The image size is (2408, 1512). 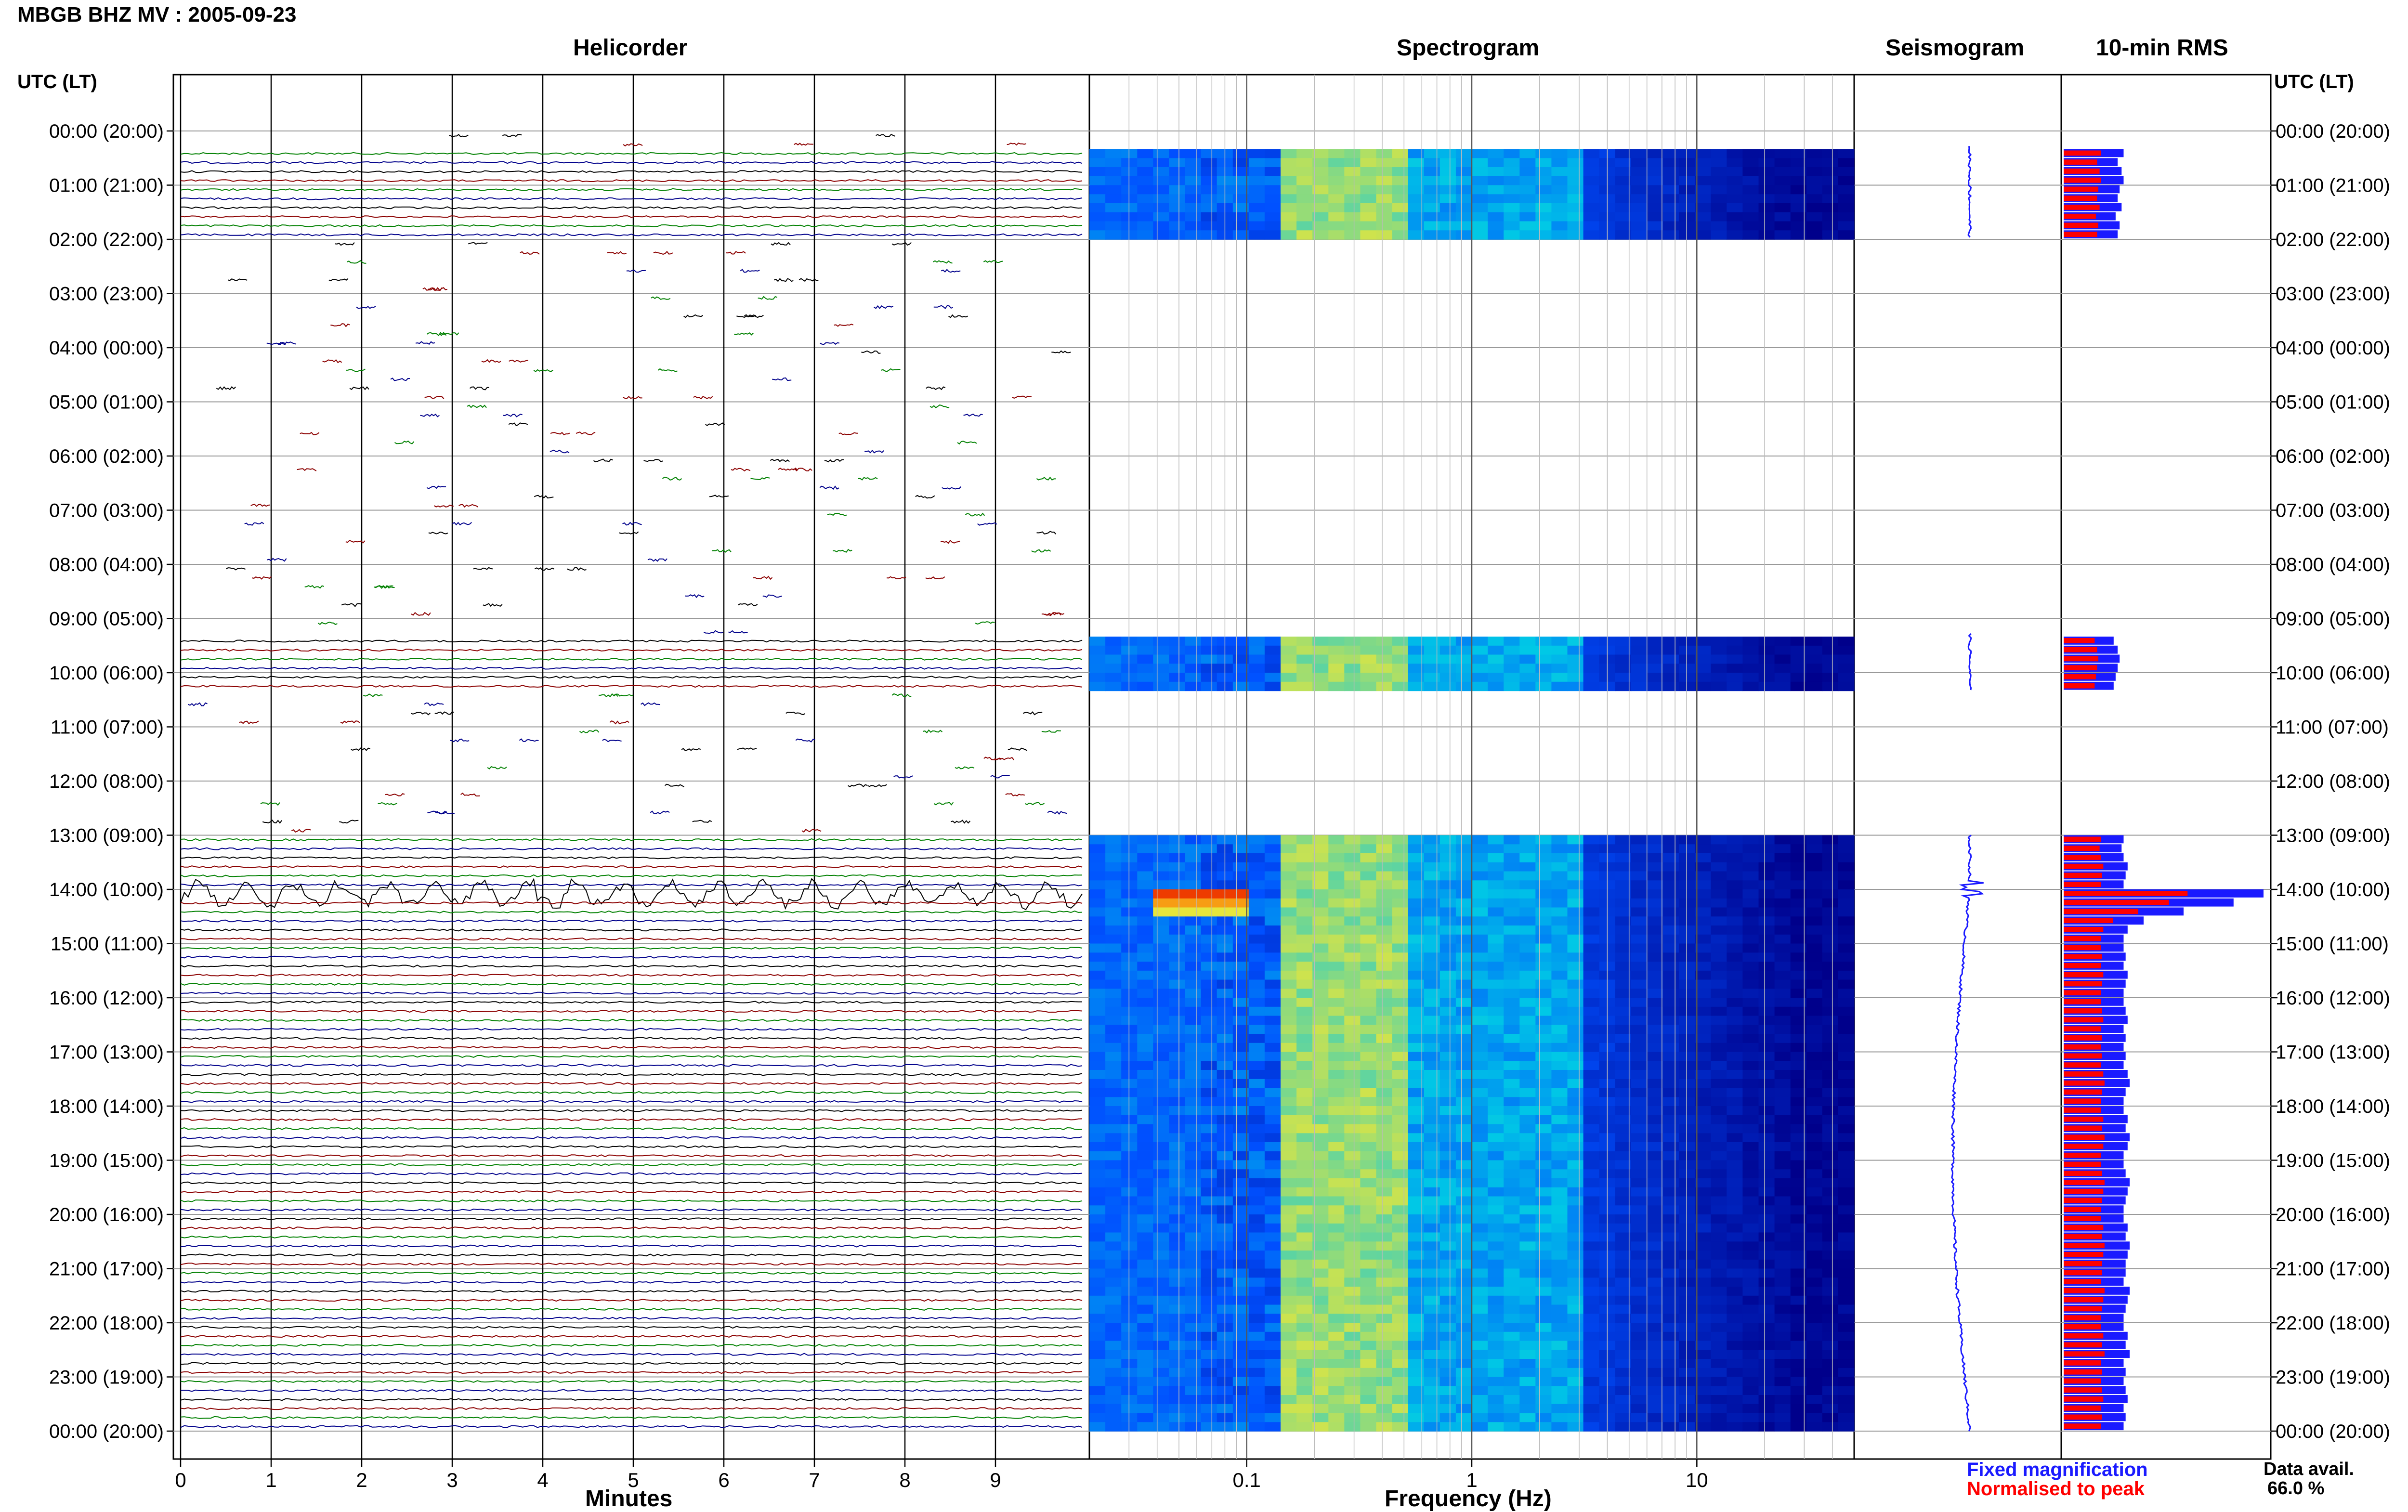 I want to click on utc-tick-label-left: 07:00 (03:00), so click(x=106, y=511).